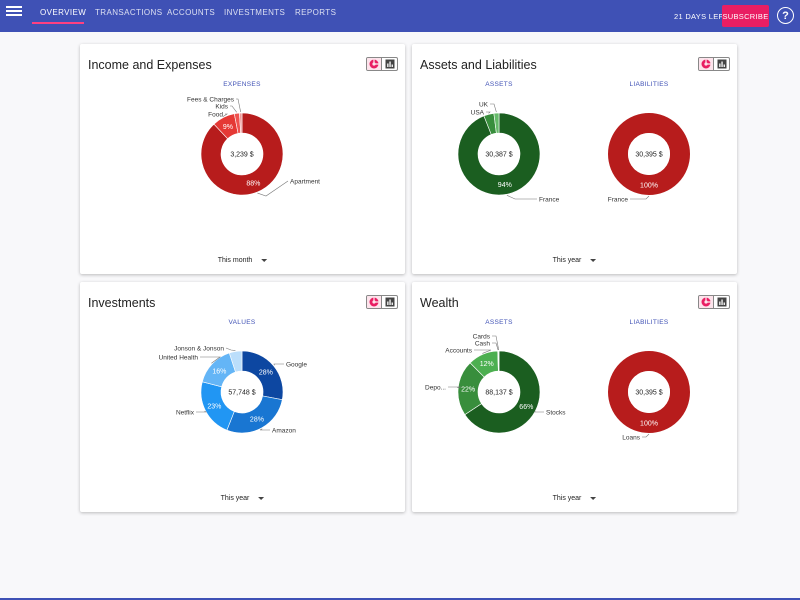 The image size is (800, 600). Describe the element at coordinates (484, 104) in the screenshot. I see `slice-name-label: UK` at that location.